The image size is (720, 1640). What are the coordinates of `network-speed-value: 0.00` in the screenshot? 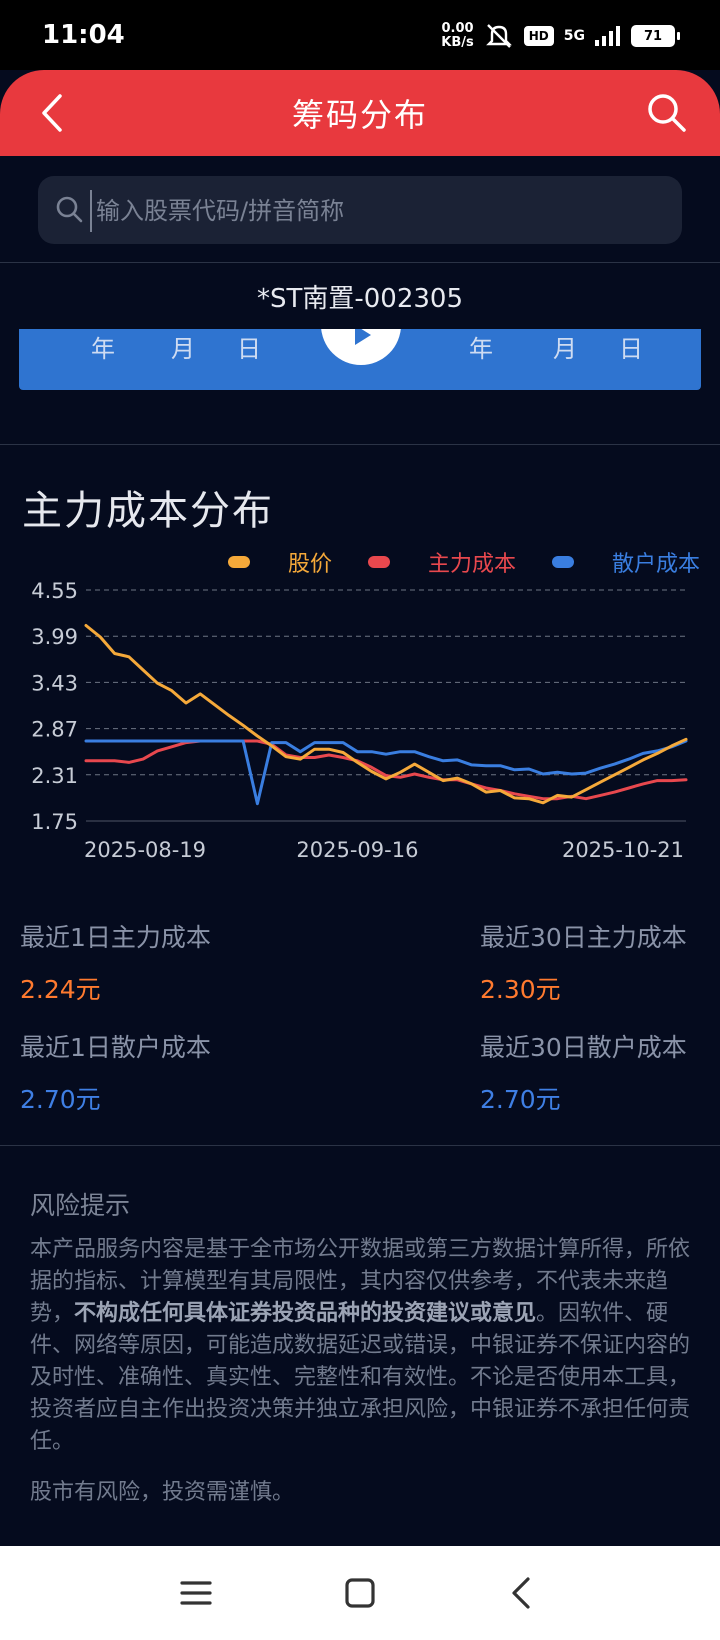 It's located at (457, 28).